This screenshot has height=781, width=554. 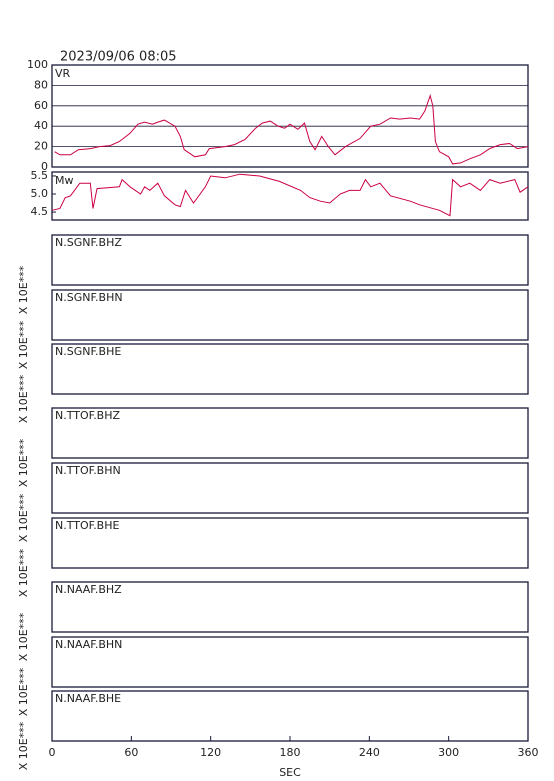 What do you see at coordinates (88, 415) in the screenshot?
I see `trace-label: N.TTOF.BHZ` at bounding box center [88, 415].